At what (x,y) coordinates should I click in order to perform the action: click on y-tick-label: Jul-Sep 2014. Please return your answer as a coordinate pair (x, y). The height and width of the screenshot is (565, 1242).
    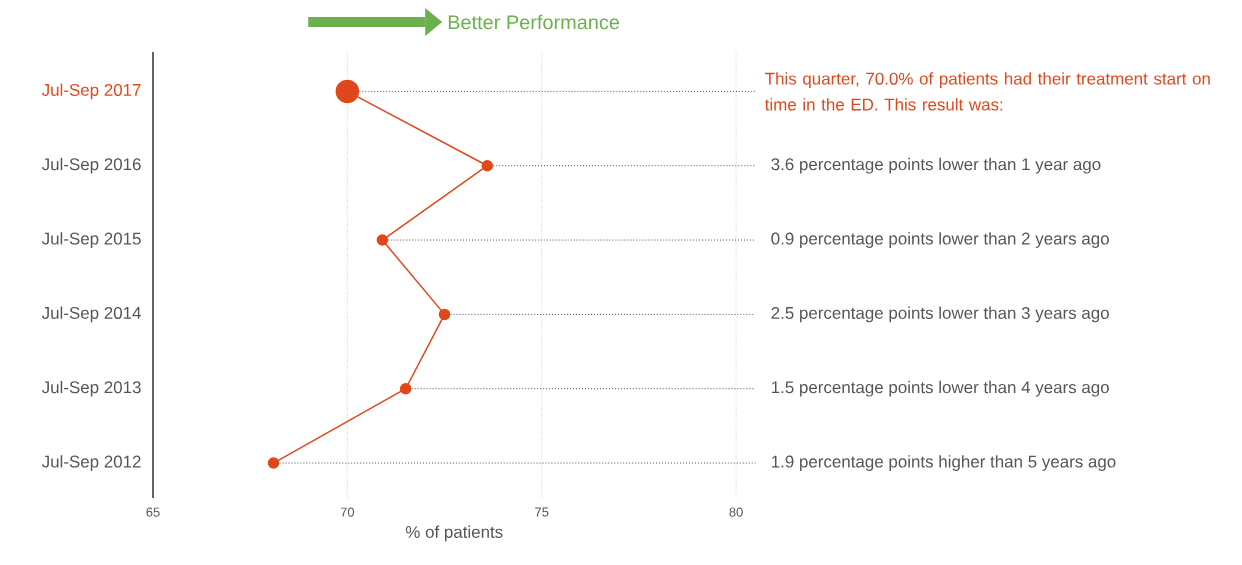
    Looking at the image, I should click on (91, 314).